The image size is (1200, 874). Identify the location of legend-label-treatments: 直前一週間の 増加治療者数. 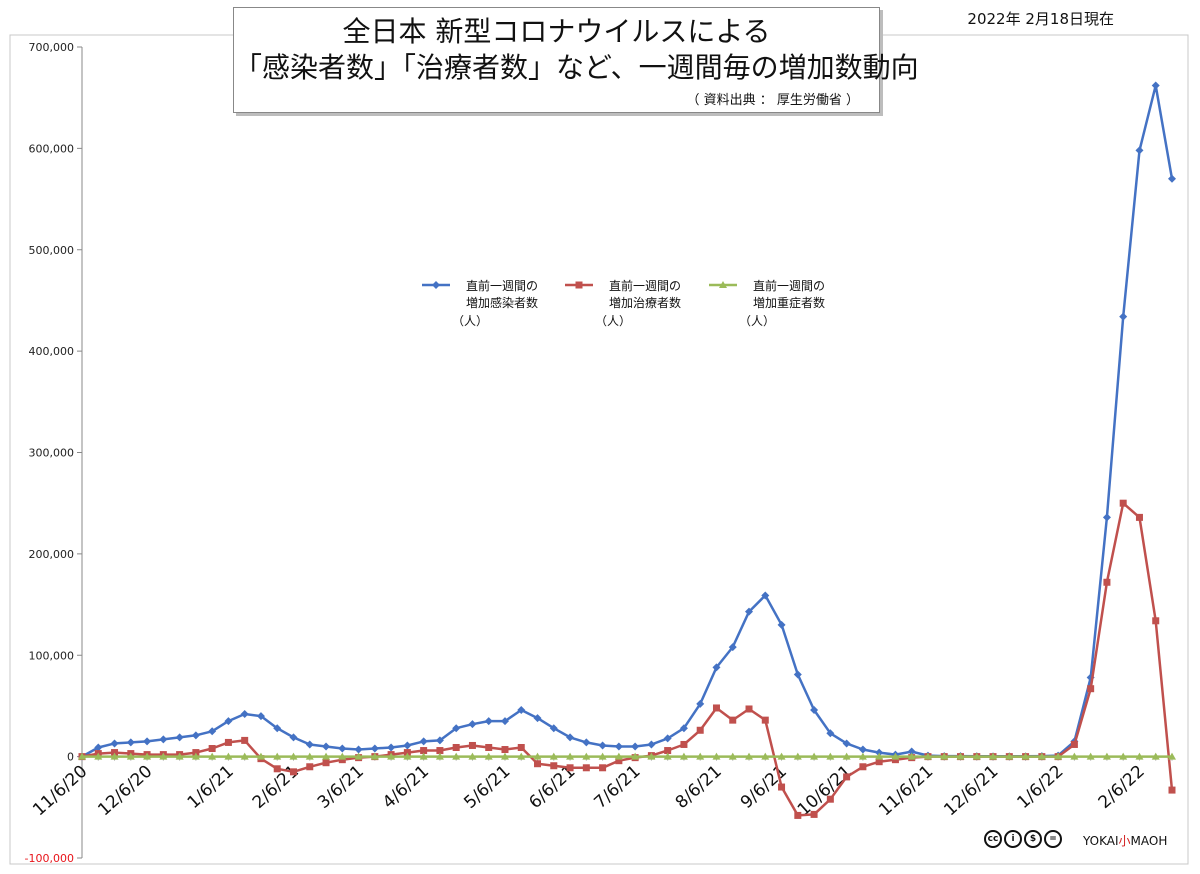
(645, 294).